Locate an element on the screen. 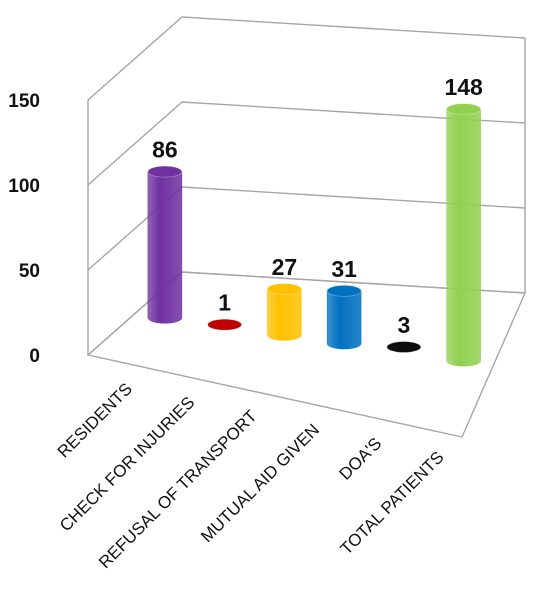 This screenshot has height=614, width=543. y-tick-label-0: 0 is located at coordinates (34, 356).